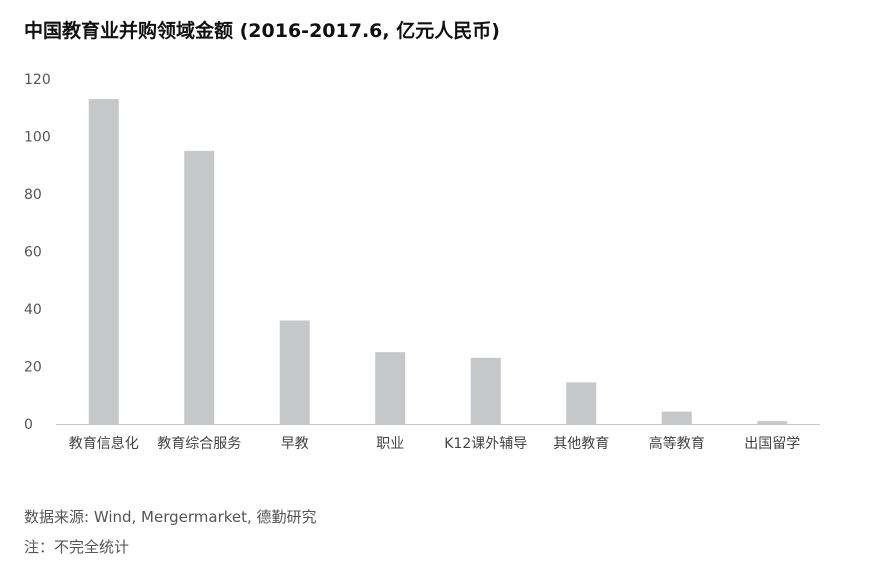 This screenshot has height=580, width=870. I want to click on source-note: 数据来源: Wind, Mergermarket, 德勤研究, so click(170, 517).